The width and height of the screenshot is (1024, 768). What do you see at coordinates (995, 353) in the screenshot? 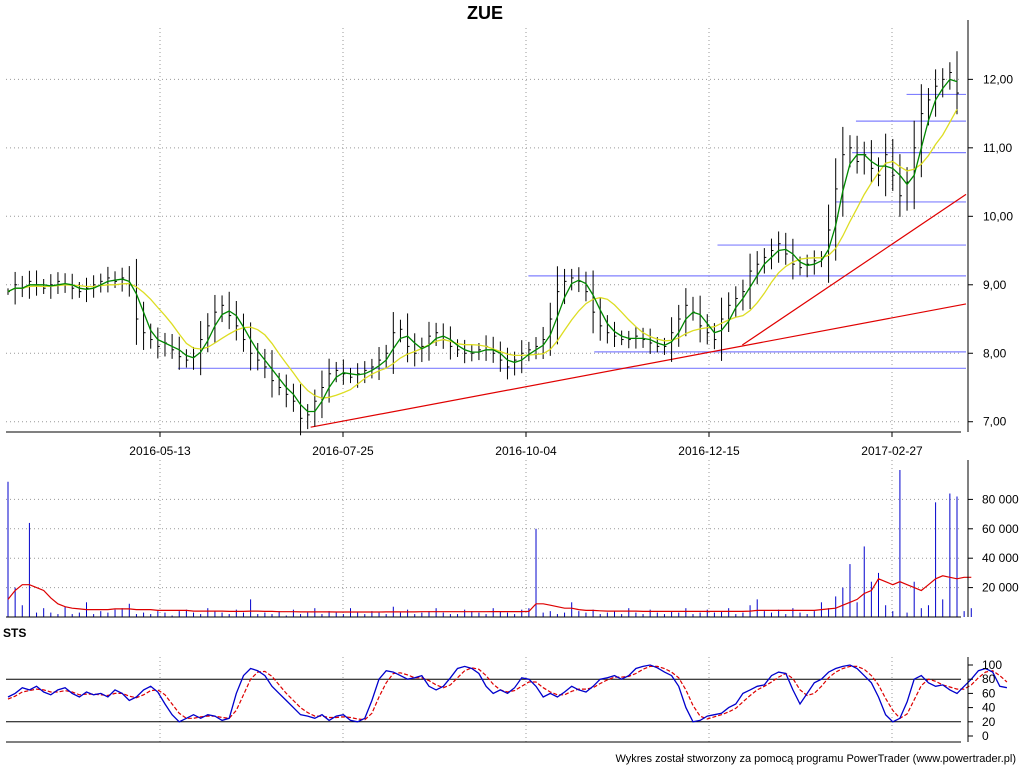
I see `price-y-tick-label: 8,00` at bounding box center [995, 353].